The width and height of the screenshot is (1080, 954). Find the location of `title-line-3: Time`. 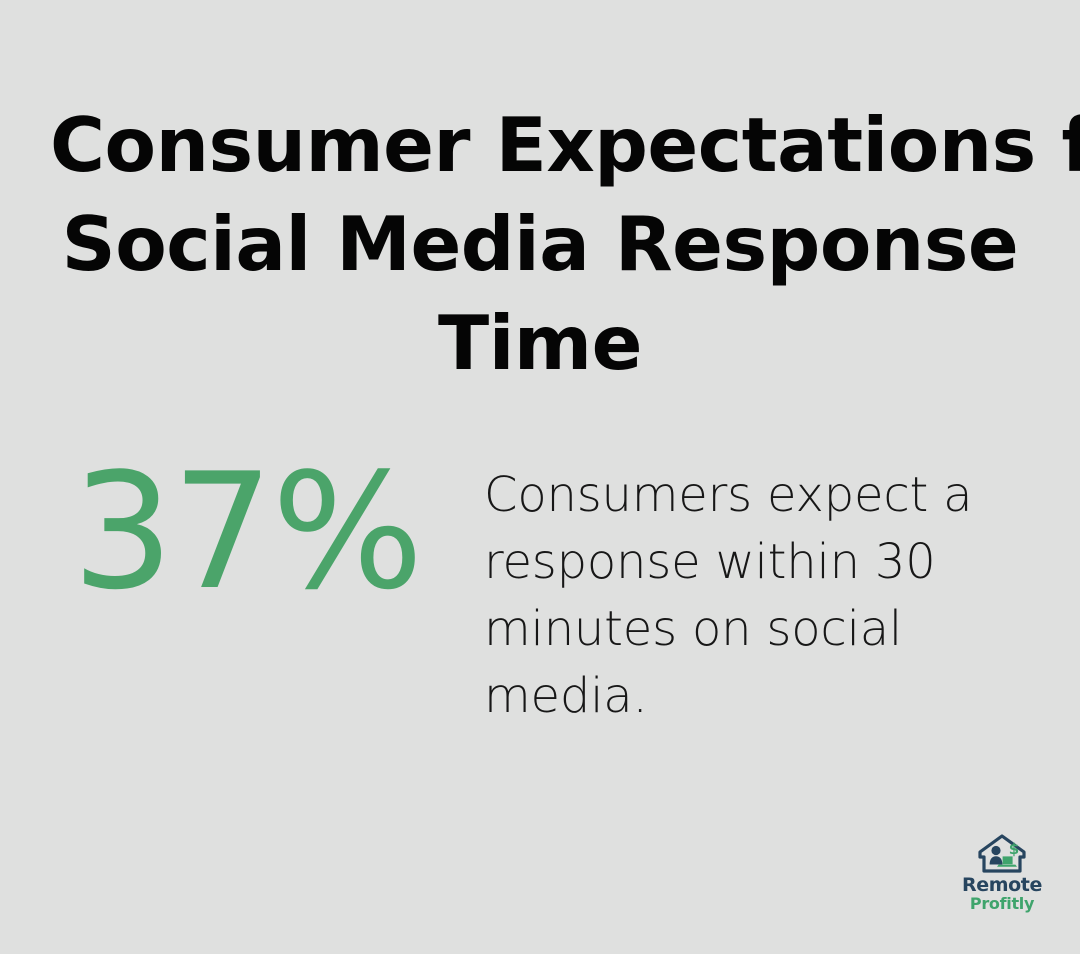

title-line-3: Time is located at coordinates (540, 343).